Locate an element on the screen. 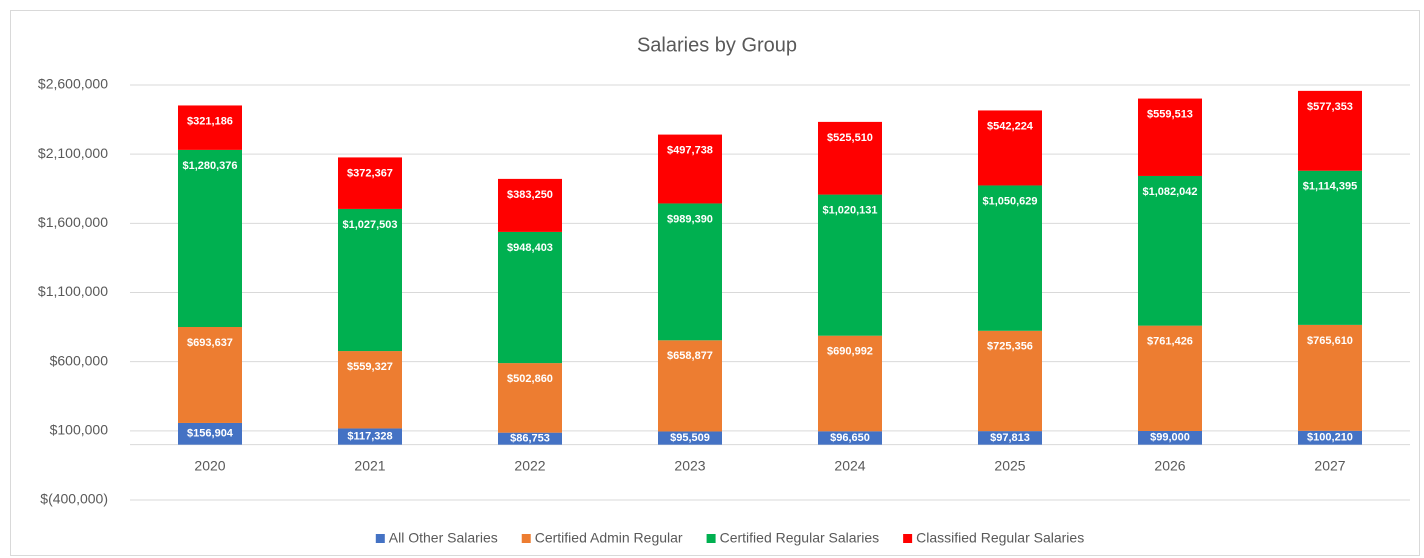  data-label: $86,753 is located at coordinates (530, 439).